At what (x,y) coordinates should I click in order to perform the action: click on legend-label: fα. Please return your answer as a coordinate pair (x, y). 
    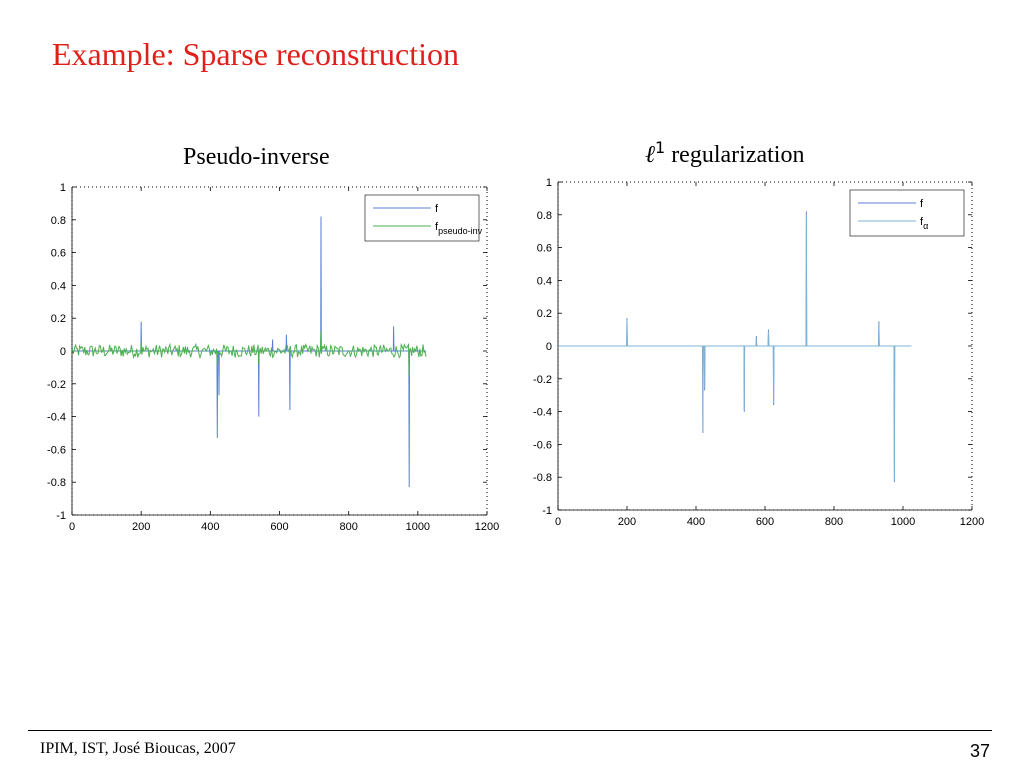
    Looking at the image, I should click on (924, 223).